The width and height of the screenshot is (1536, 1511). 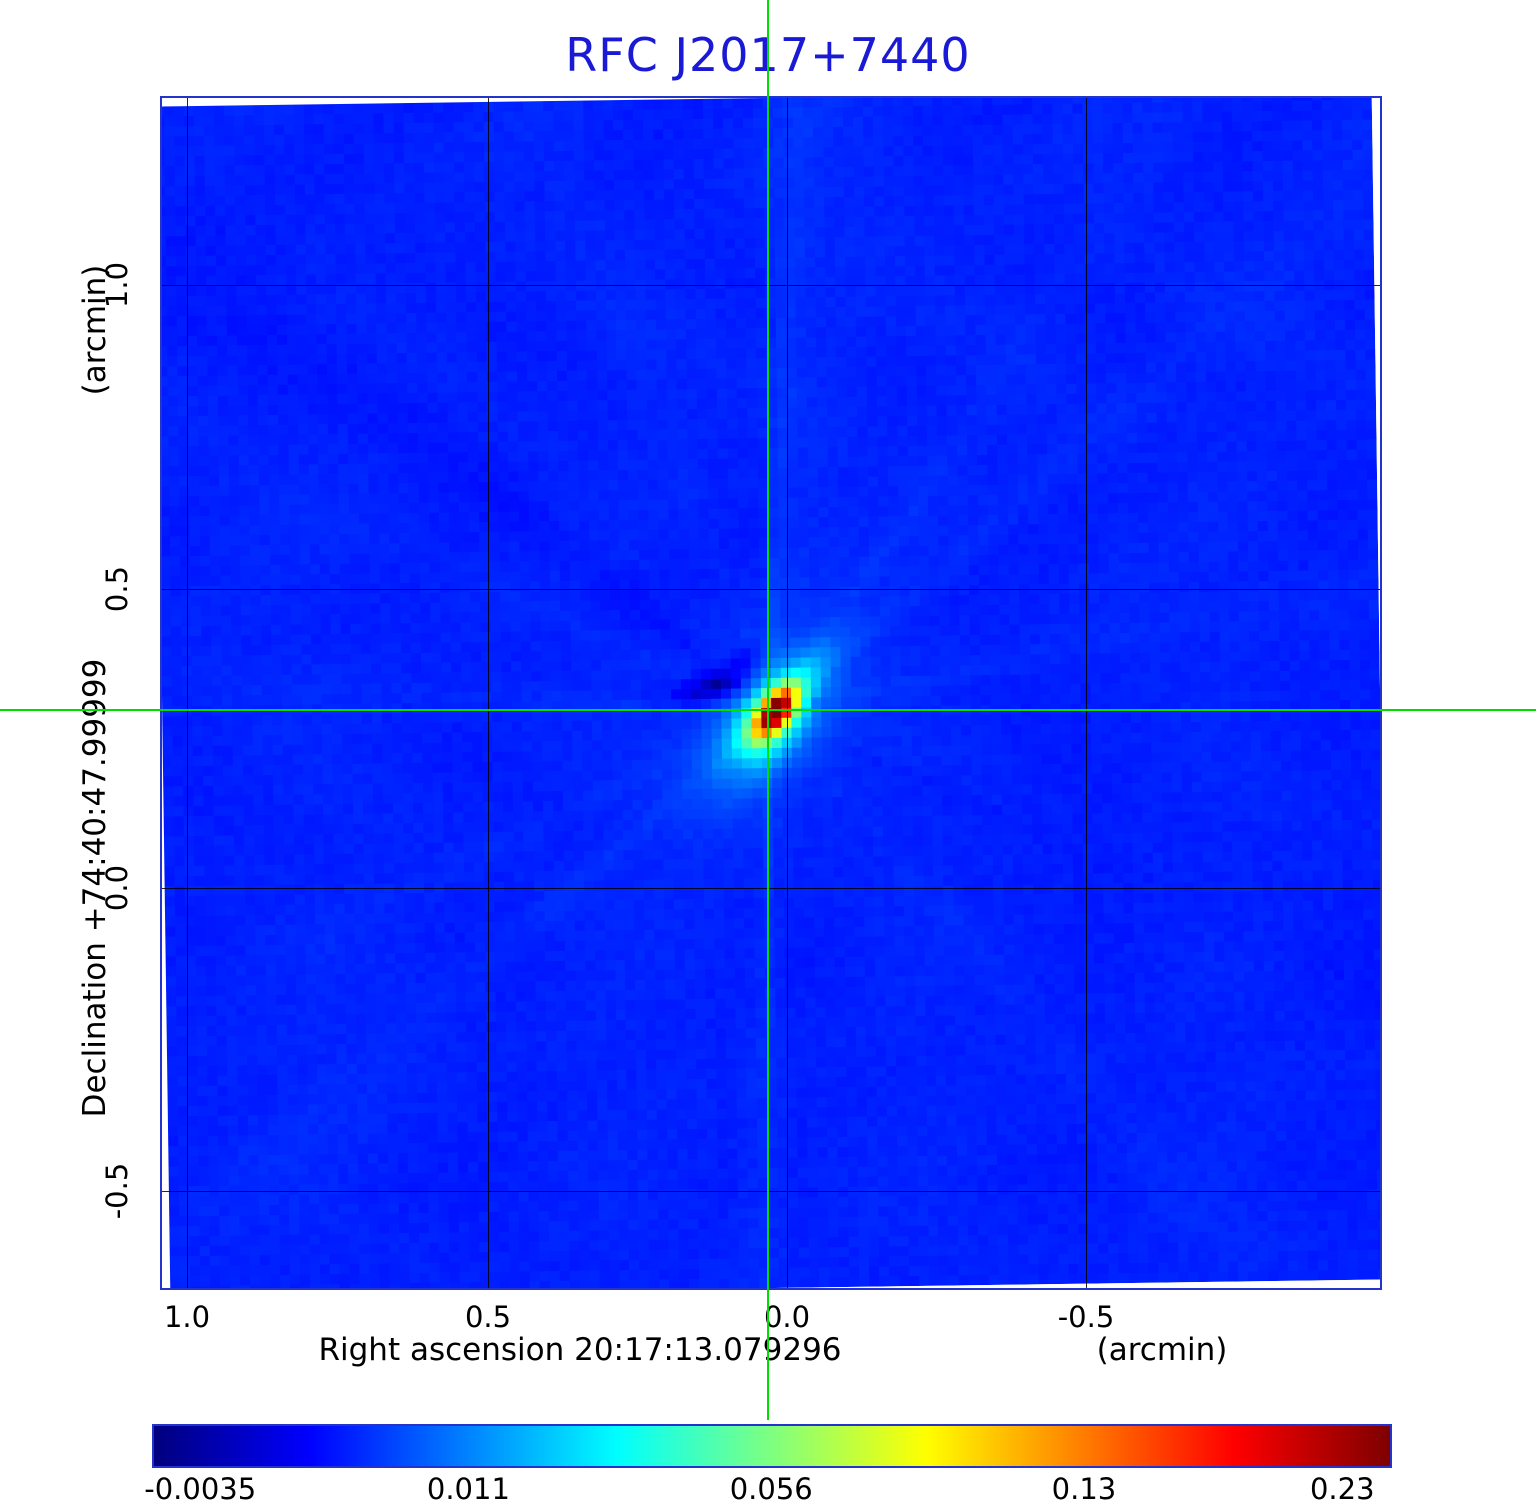 What do you see at coordinates (1162, 1350) in the screenshot?
I see `x-axis-unit-label: (arcmin)` at bounding box center [1162, 1350].